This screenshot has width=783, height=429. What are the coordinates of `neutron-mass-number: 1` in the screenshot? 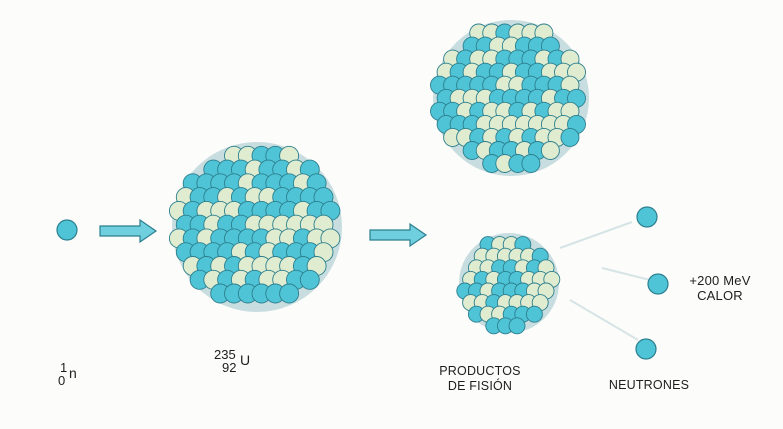 It's located at (64, 367).